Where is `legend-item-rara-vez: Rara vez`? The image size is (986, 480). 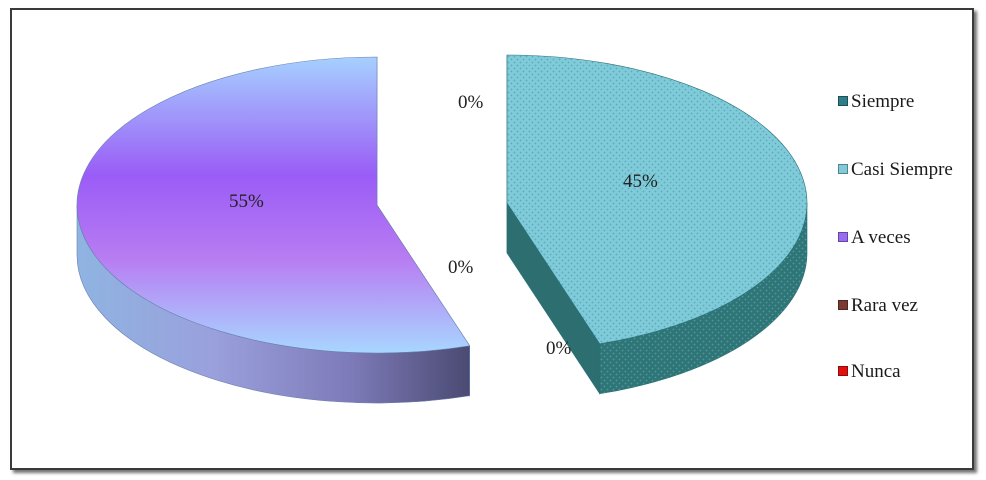 legend-item-rara-vez: Rara vez is located at coordinates (899, 306).